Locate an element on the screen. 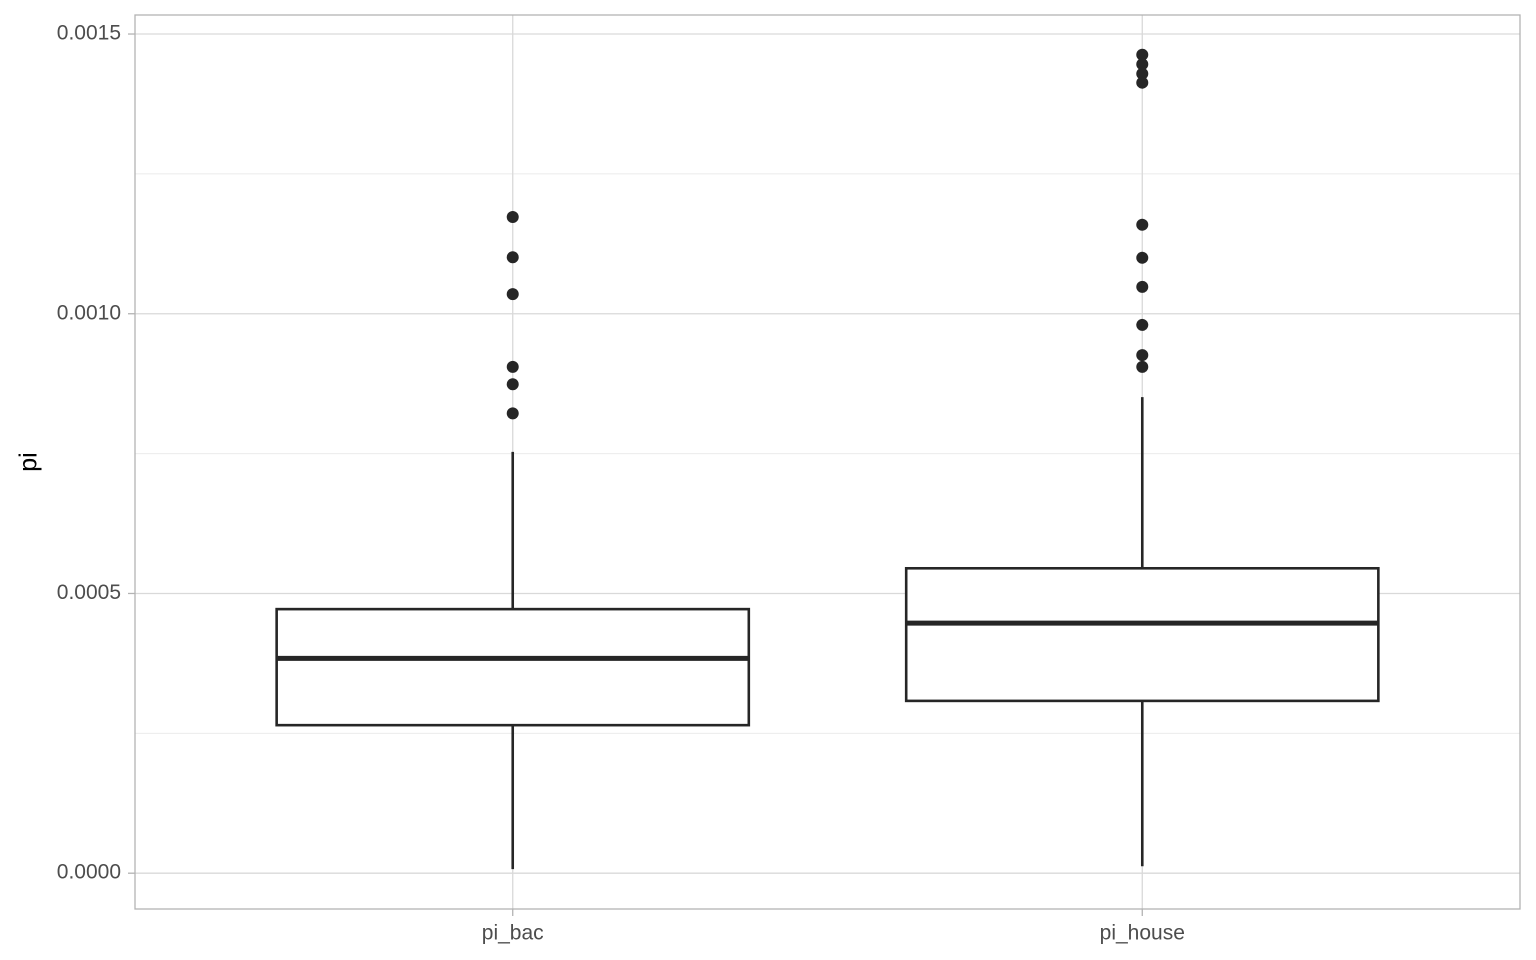 This screenshot has width=1536, height=960. y-tick-label: 0.0000 is located at coordinates (89, 872).